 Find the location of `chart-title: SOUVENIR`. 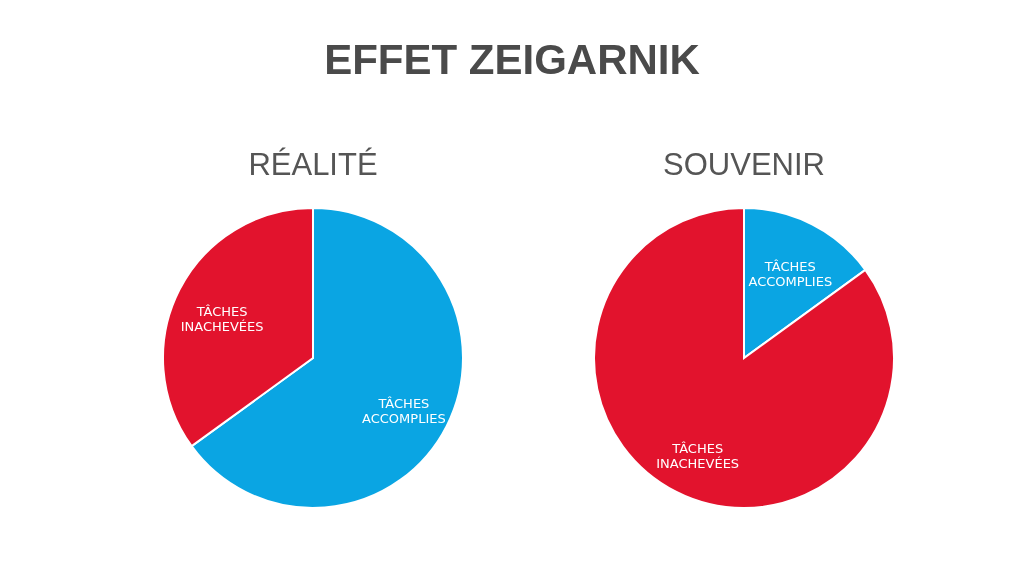

chart-title: SOUVENIR is located at coordinates (744, 164).